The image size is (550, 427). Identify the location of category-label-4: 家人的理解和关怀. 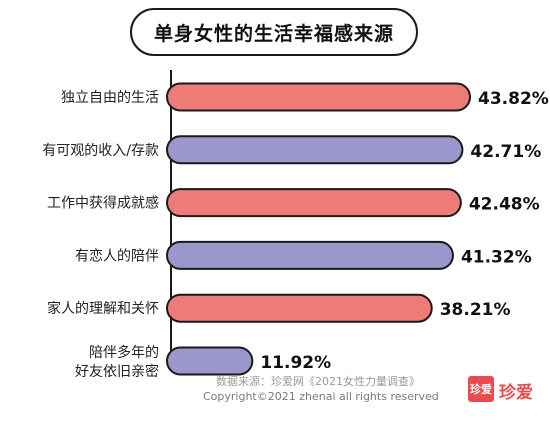
(103, 308).